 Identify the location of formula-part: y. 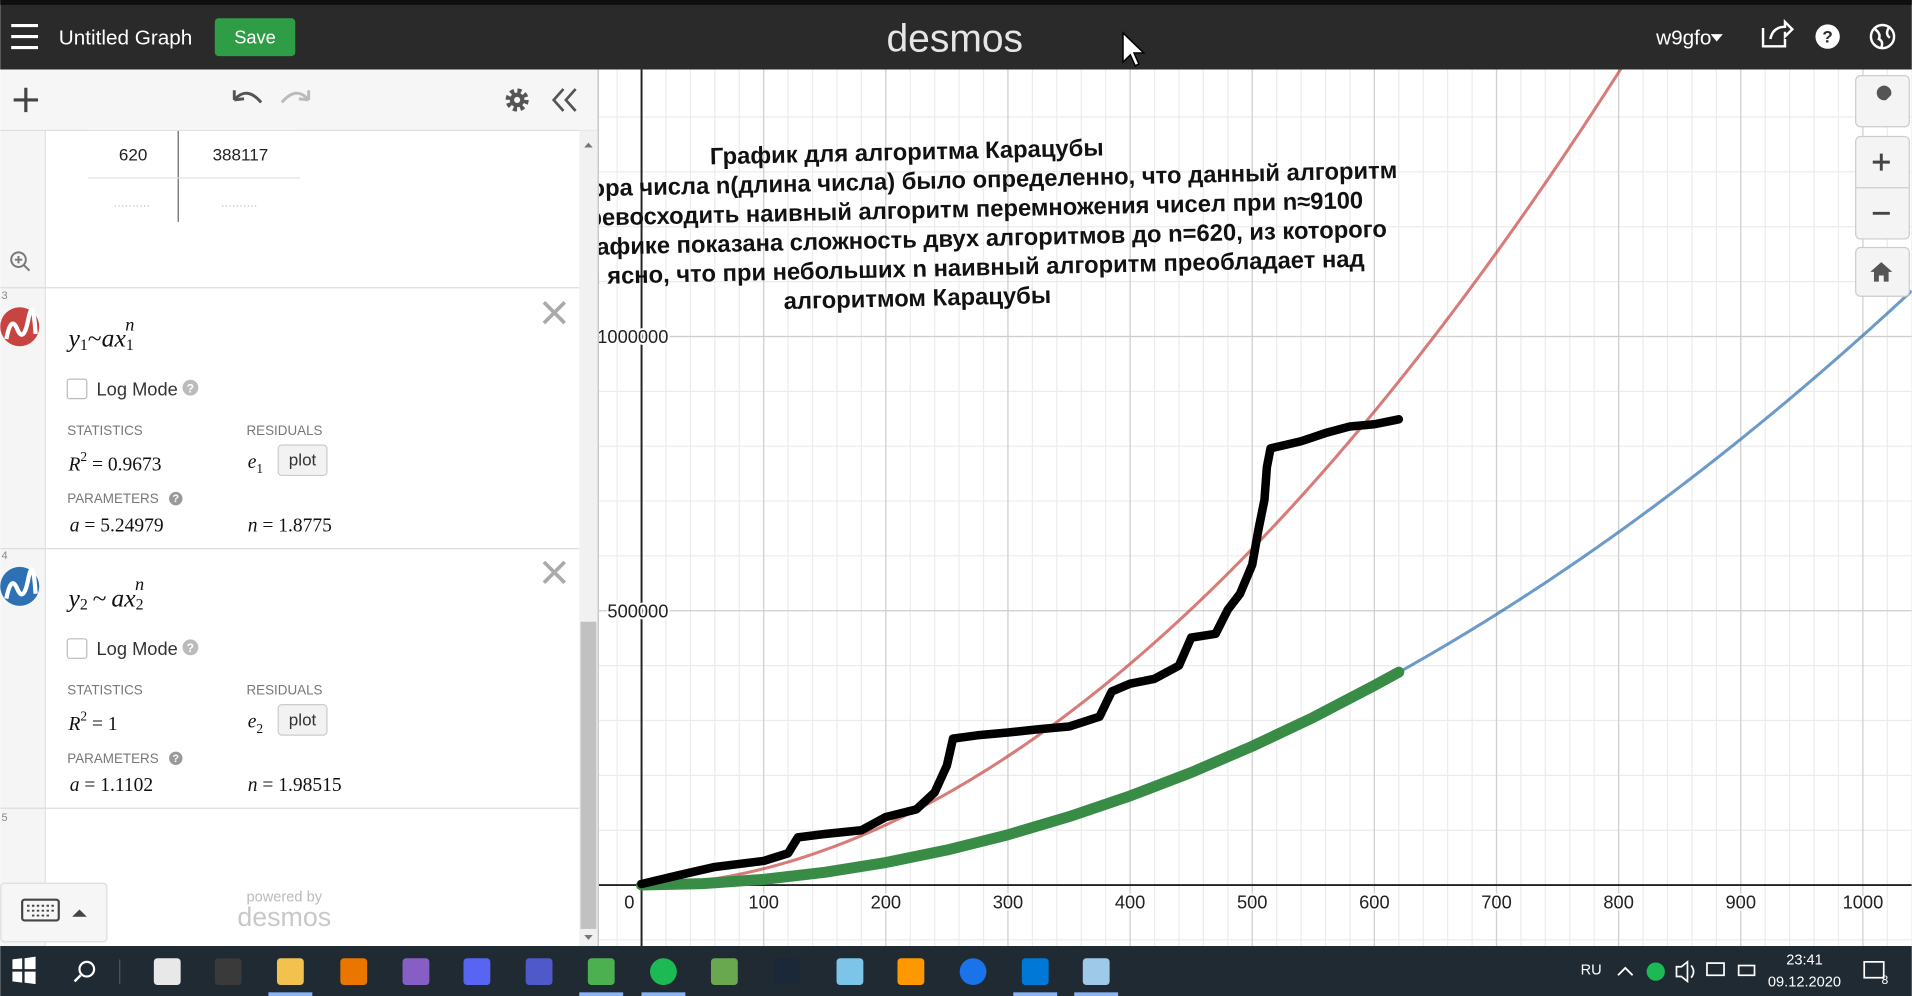
(72, 597).